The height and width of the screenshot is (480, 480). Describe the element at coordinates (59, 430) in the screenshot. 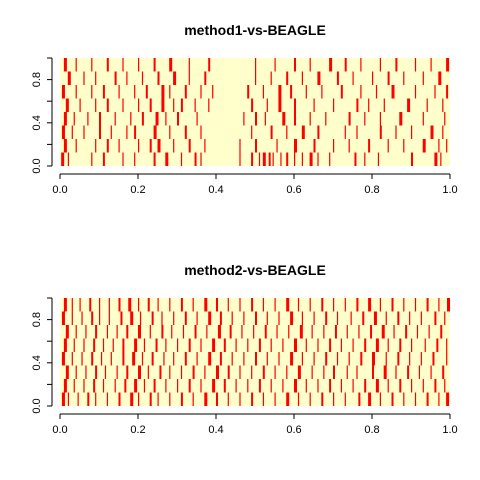

I see `x-tick-label: 0.0` at that location.